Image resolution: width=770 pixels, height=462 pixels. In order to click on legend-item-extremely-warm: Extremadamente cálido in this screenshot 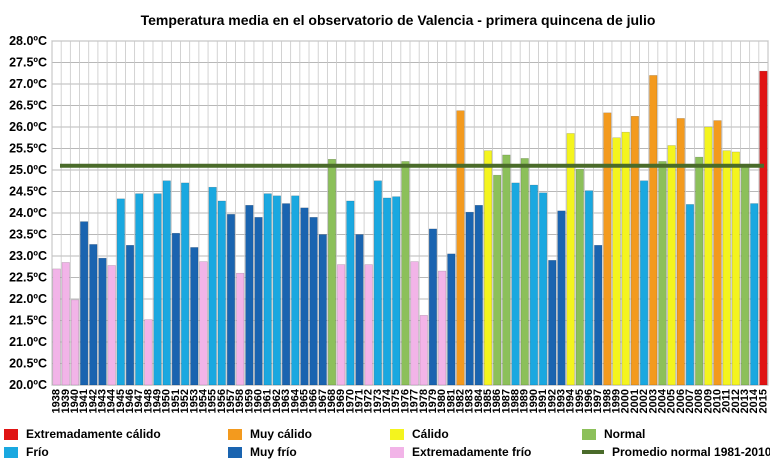, I will do `click(82, 434)`.